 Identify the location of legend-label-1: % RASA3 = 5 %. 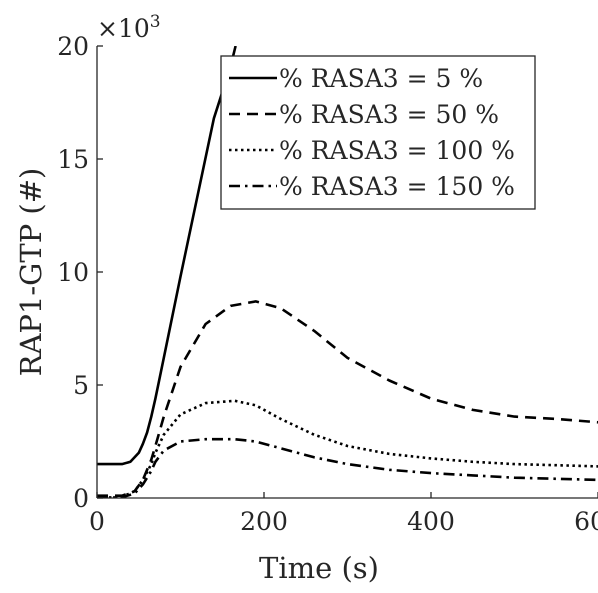
(381, 78).